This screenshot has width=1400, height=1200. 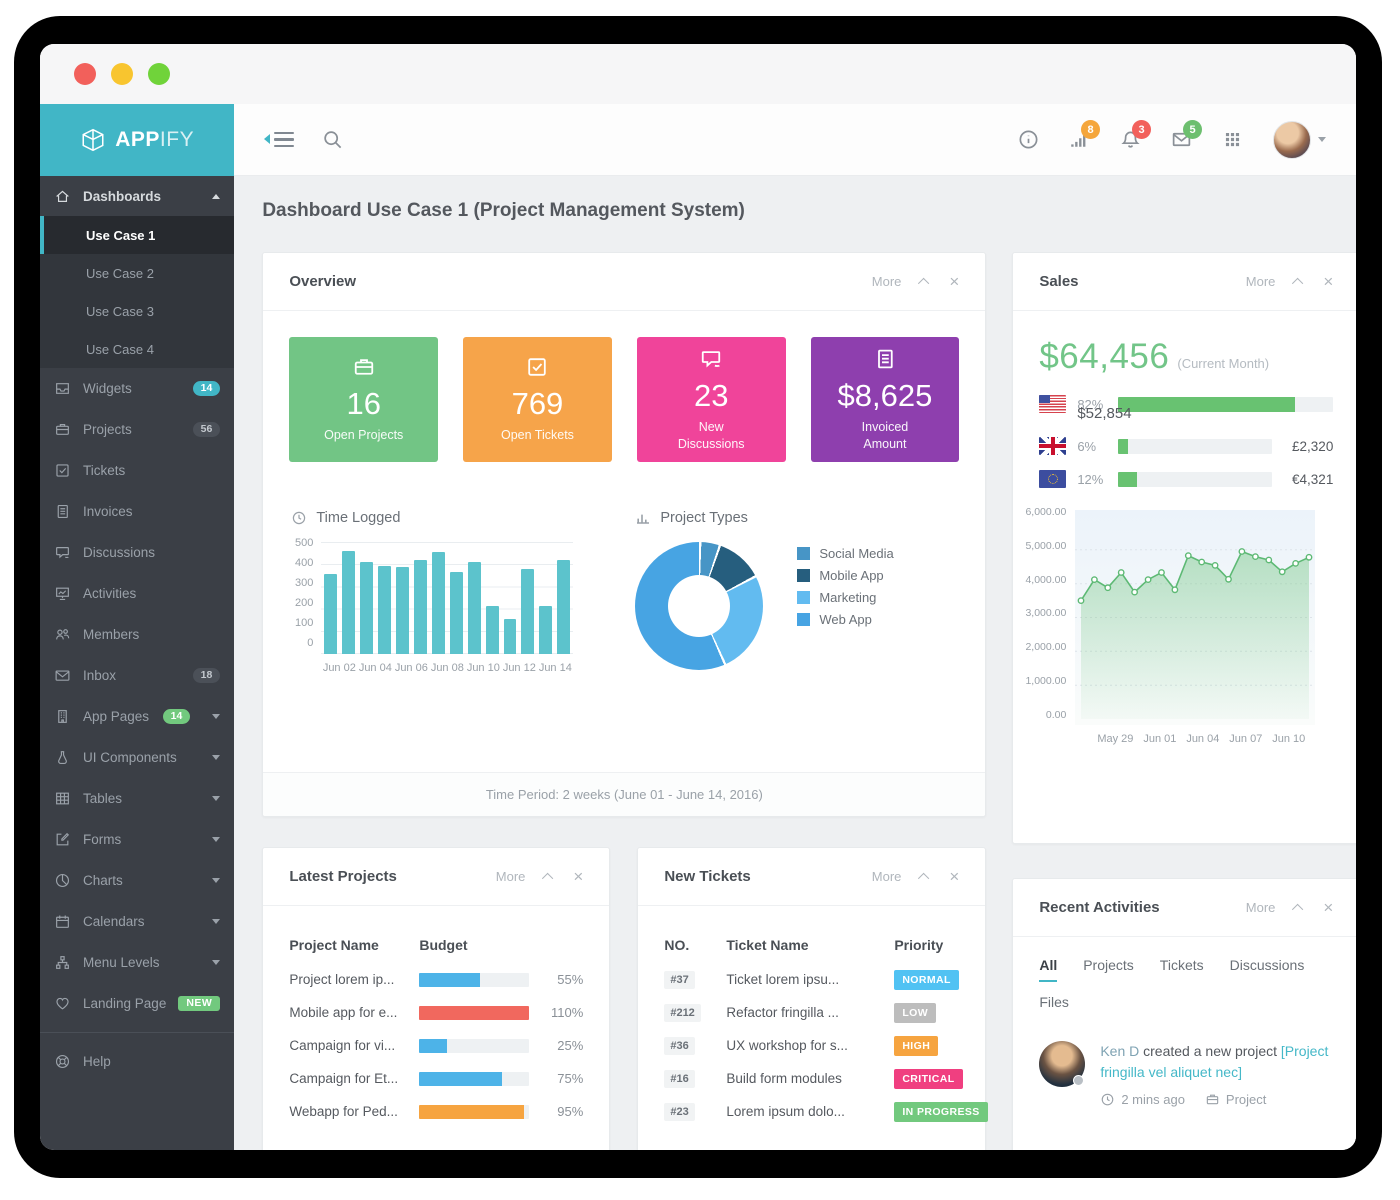 I want to click on maximize-window-button, so click(x=159, y=74).